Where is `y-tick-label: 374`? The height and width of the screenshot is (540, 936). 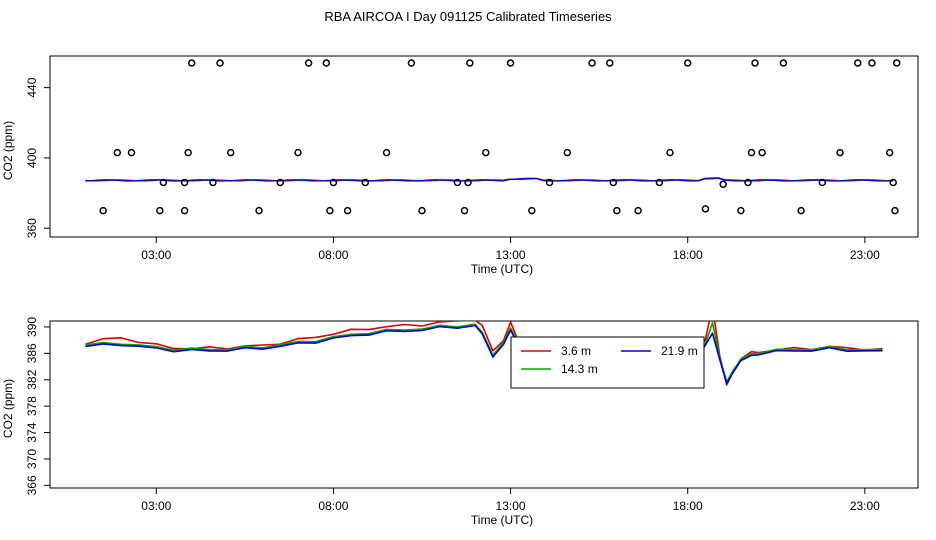
y-tick-label: 374 is located at coordinates (32, 432).